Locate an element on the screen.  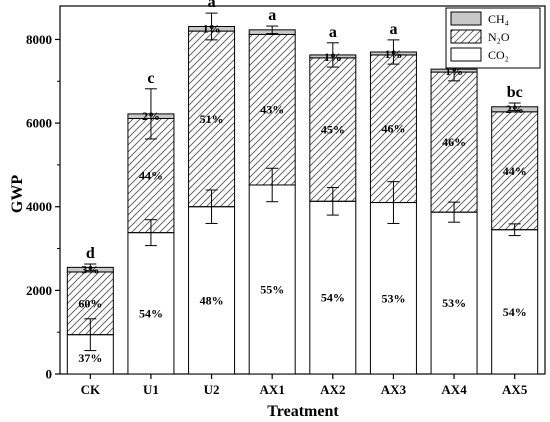
pct-label-AX5-CO₂: 54% is located at coordinates (515, 312).